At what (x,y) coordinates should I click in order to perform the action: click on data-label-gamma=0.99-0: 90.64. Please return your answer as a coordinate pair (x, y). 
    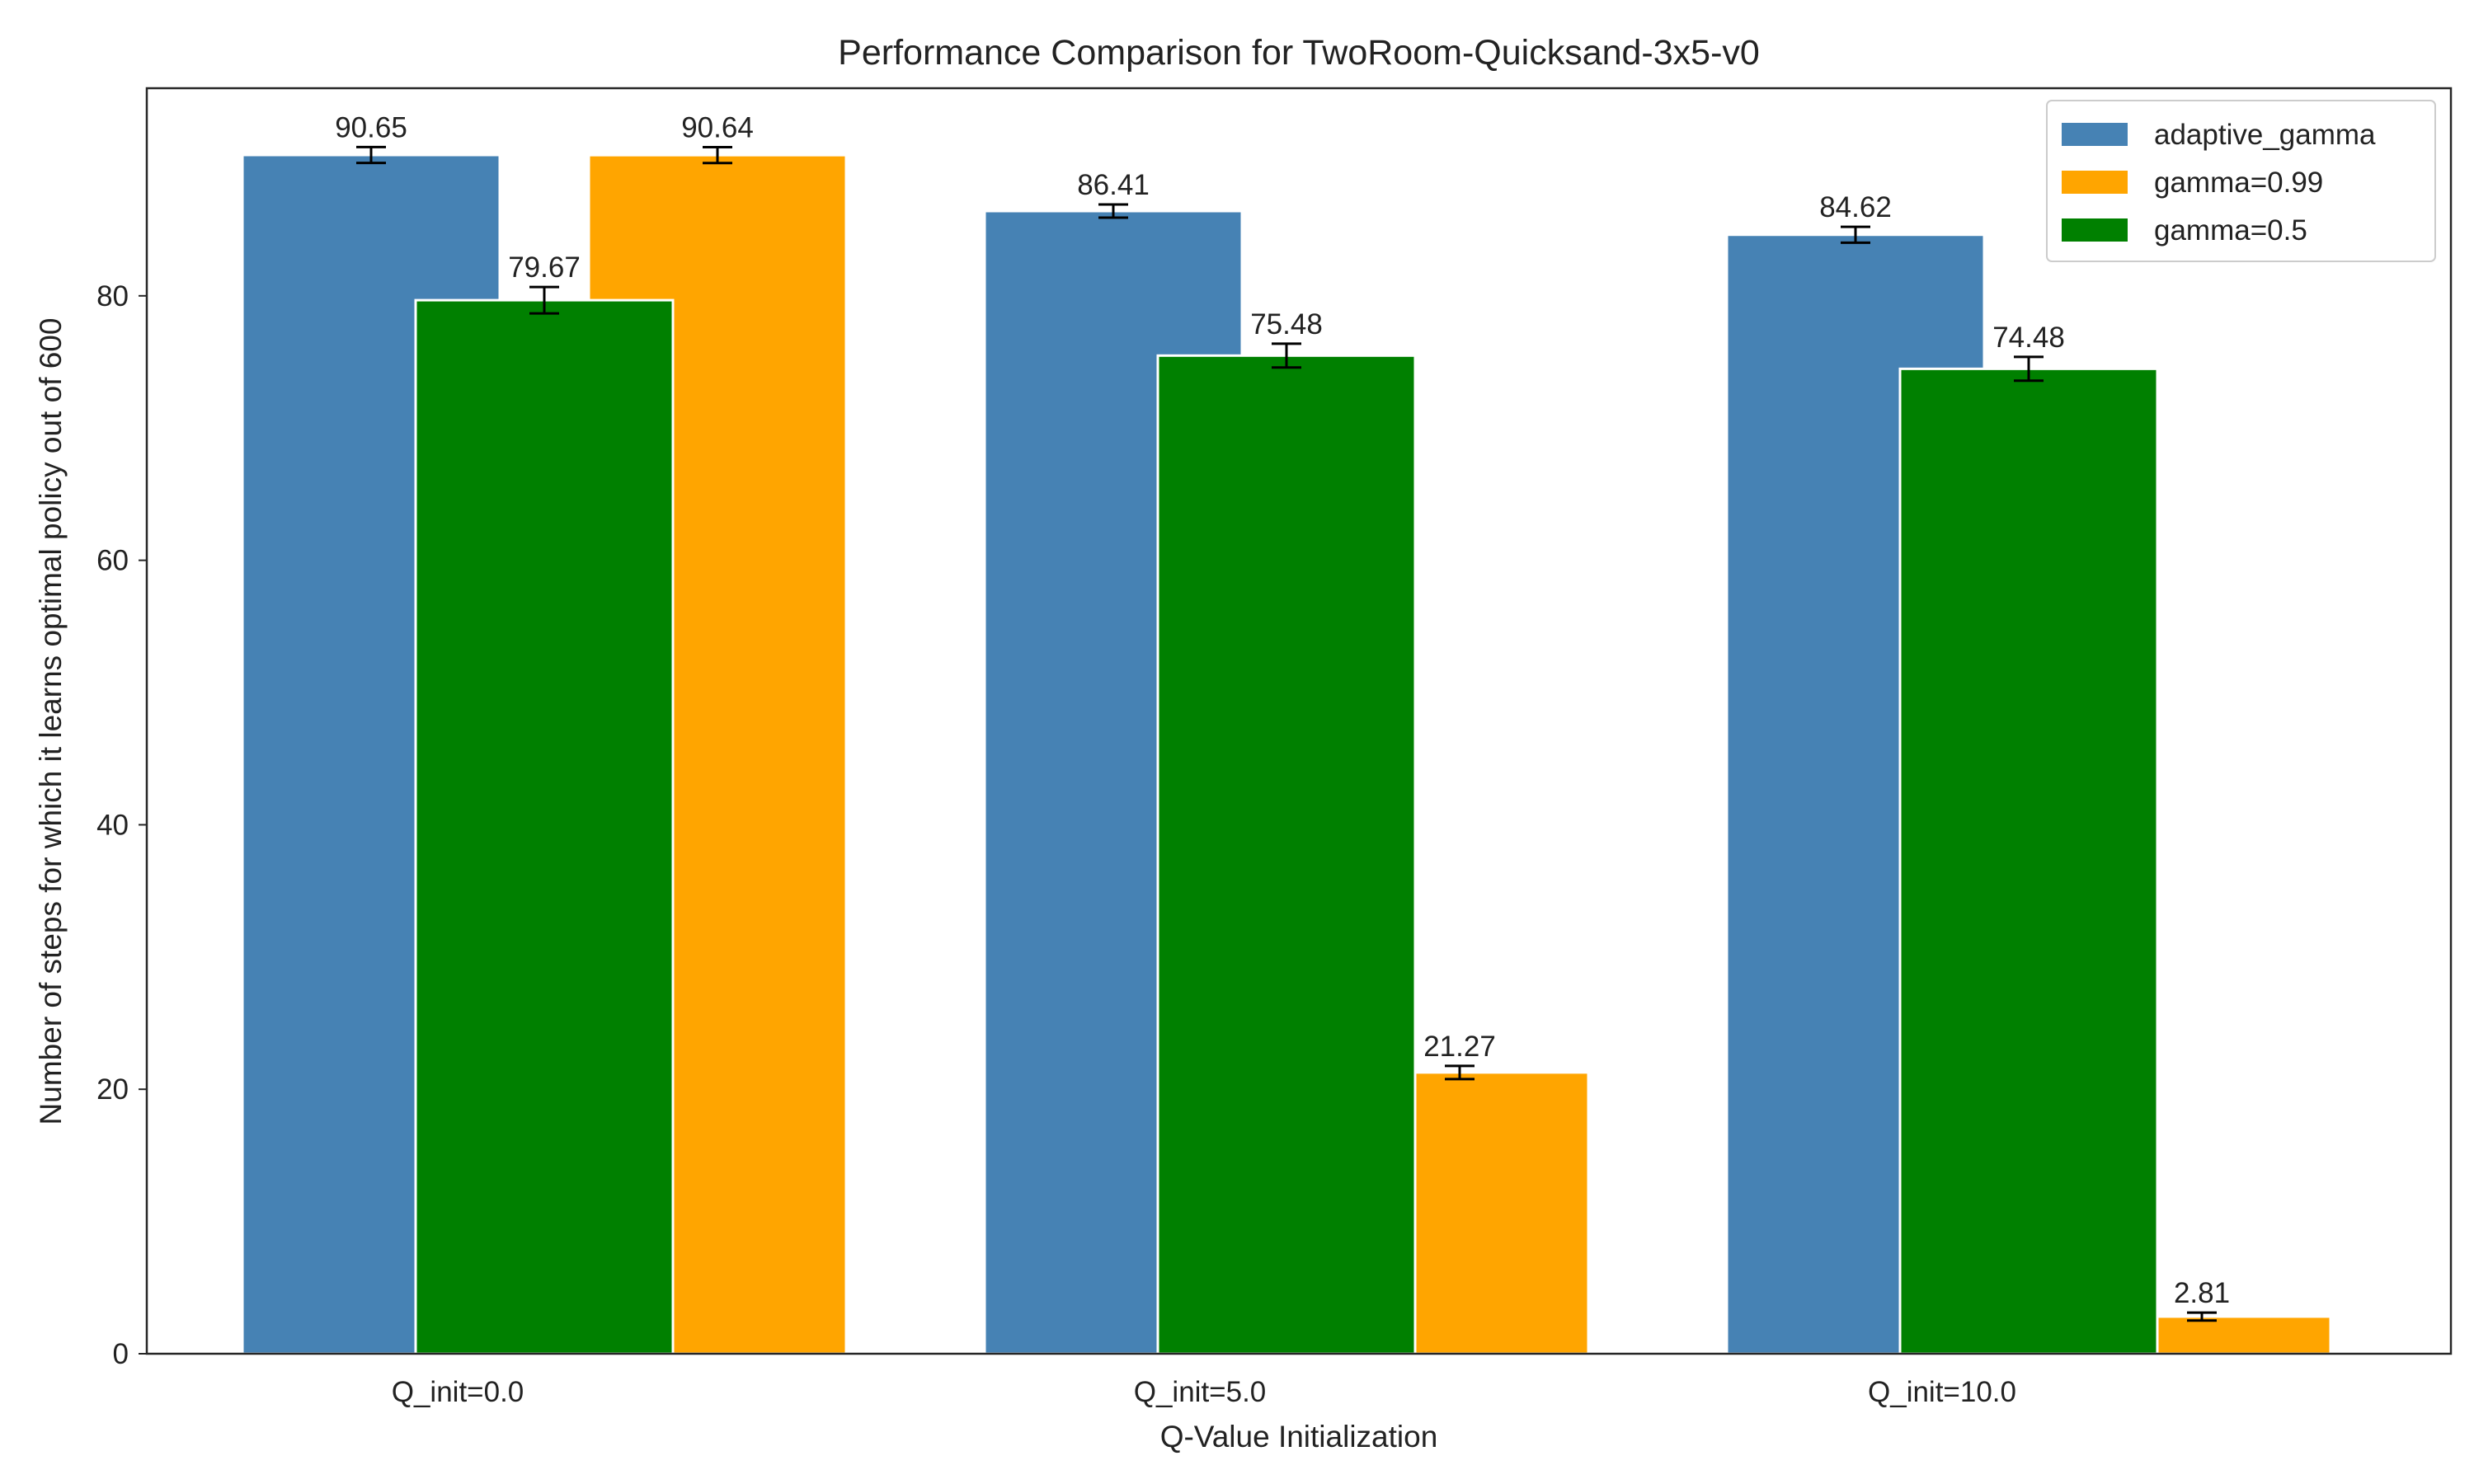
    Looking at the image, I should click on (717, 128).